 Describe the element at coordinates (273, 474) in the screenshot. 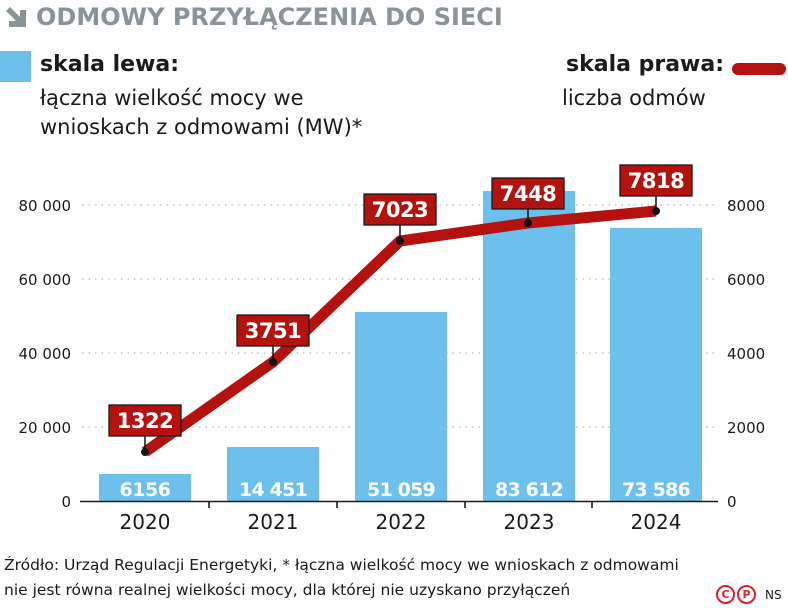

I see `bar-2021` at that location.